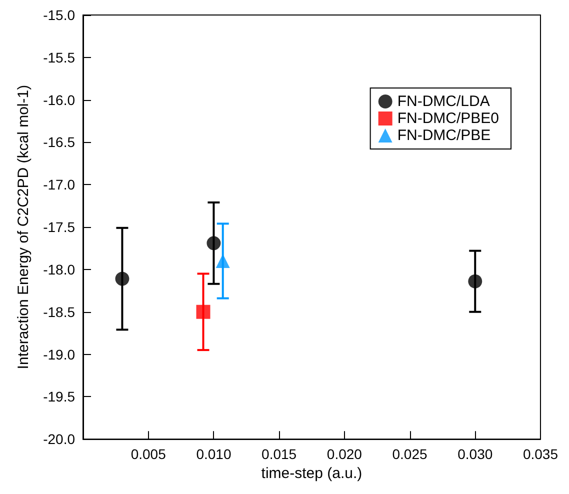 This screenshot has height=494, width=569. I want to click on x-tick-label: 0.025, so click(410, 454).